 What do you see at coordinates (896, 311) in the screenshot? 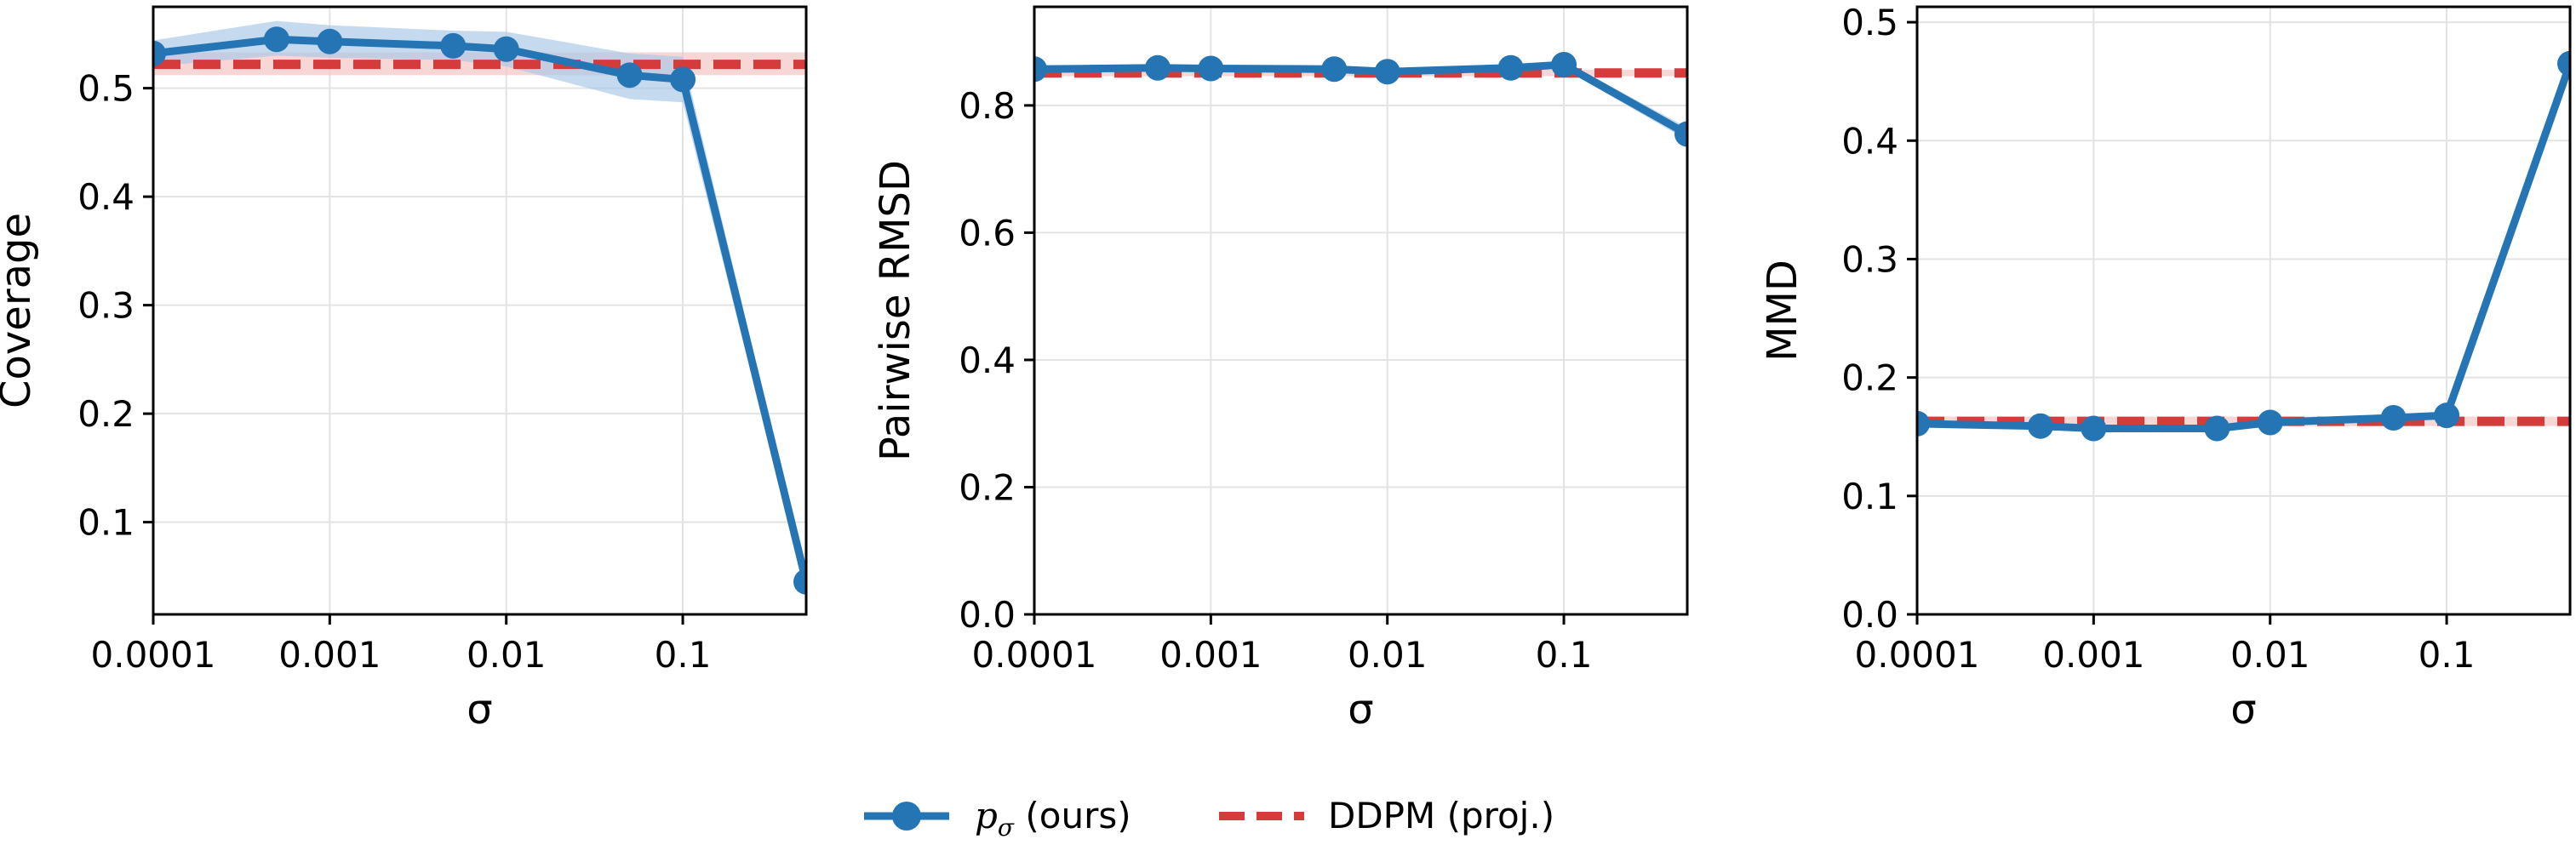
I see `y-axis-label: Pairwise RMSD` at bounding box center [896, 311].